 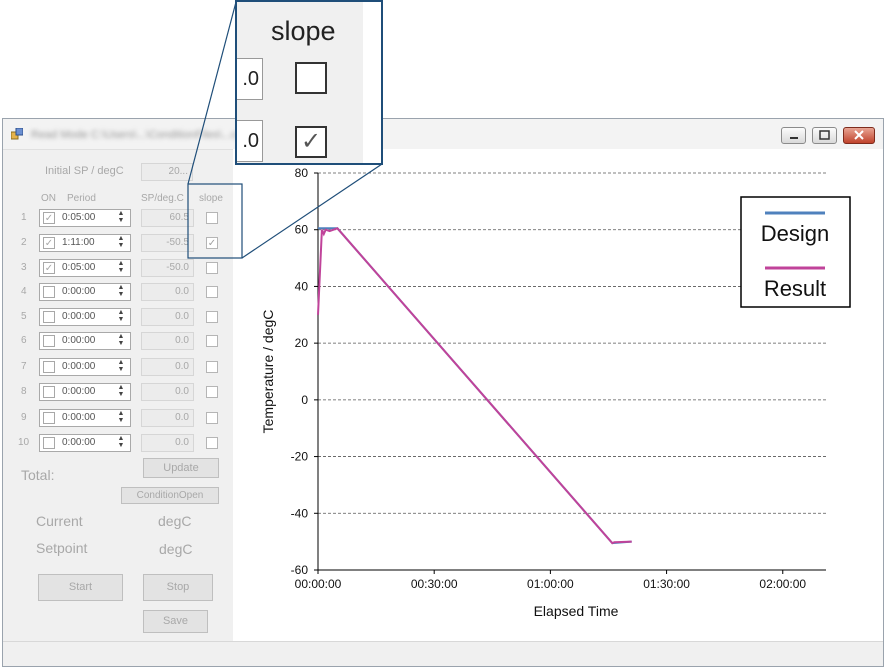 I want to click on y-tick-label: -40, so click(x=300, y=513).